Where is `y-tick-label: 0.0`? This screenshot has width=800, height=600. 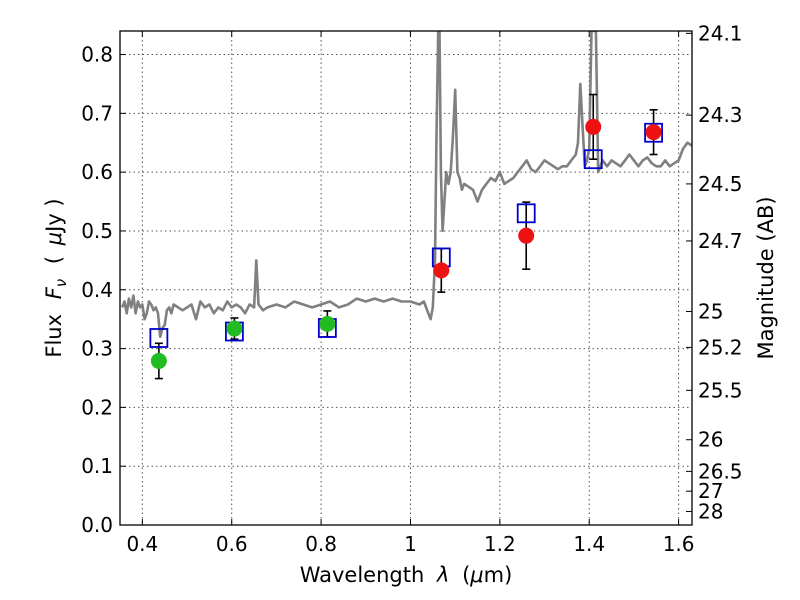
y-tick-label: 0.0 is located at coordinates (97, 525).